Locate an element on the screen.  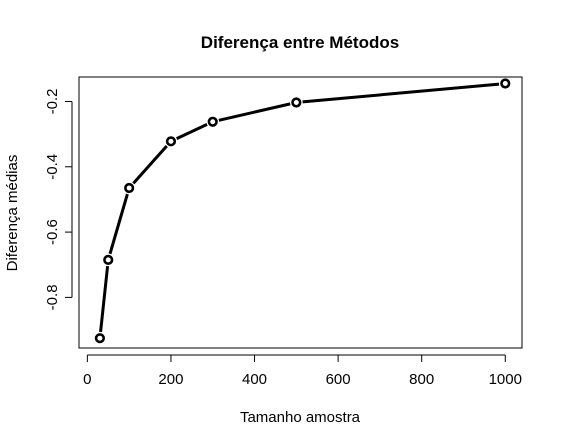
y-tick-label: -0.4 is located at coordinates (52, 167).